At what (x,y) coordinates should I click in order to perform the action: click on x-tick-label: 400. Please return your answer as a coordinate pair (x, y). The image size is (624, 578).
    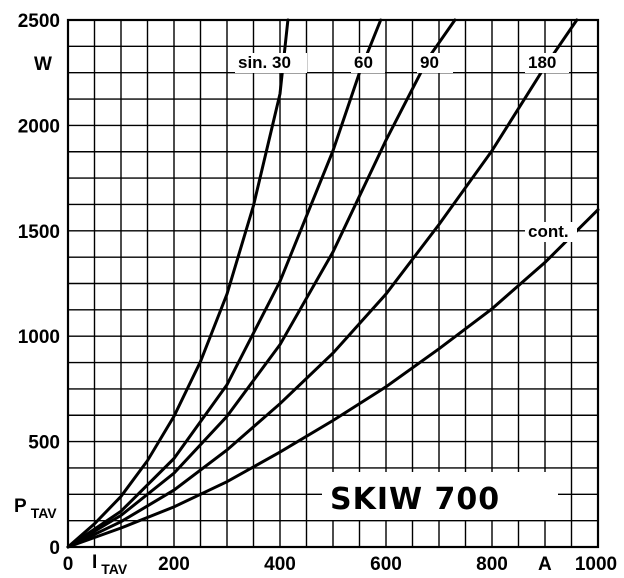
    Looking at the image, I should click on (280, 564).